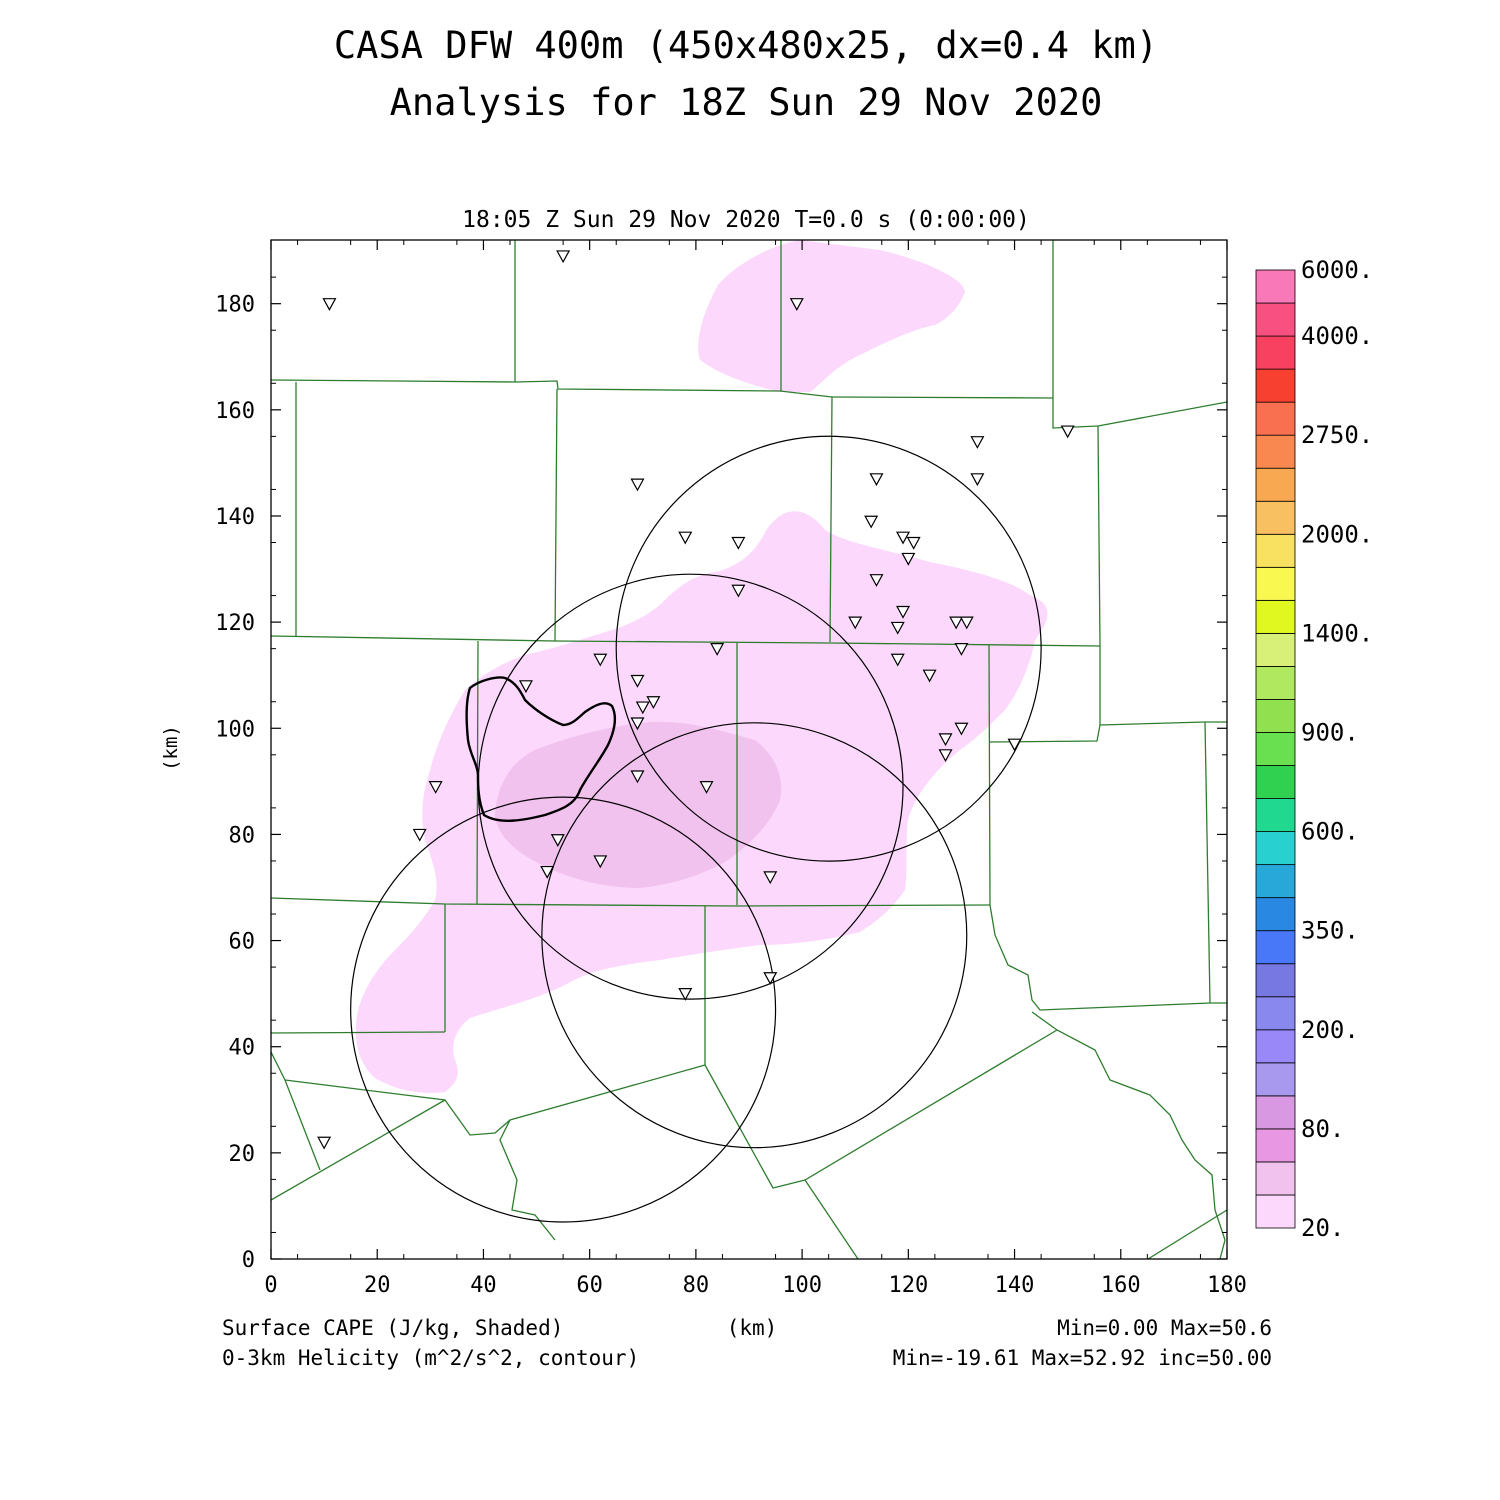 This screenshot has height=1500, width=1500. What do you see at coordinates (1330, 931) in the screenshot?
I see `colorbar-label: 350.` at bounding box center [1330, 931].